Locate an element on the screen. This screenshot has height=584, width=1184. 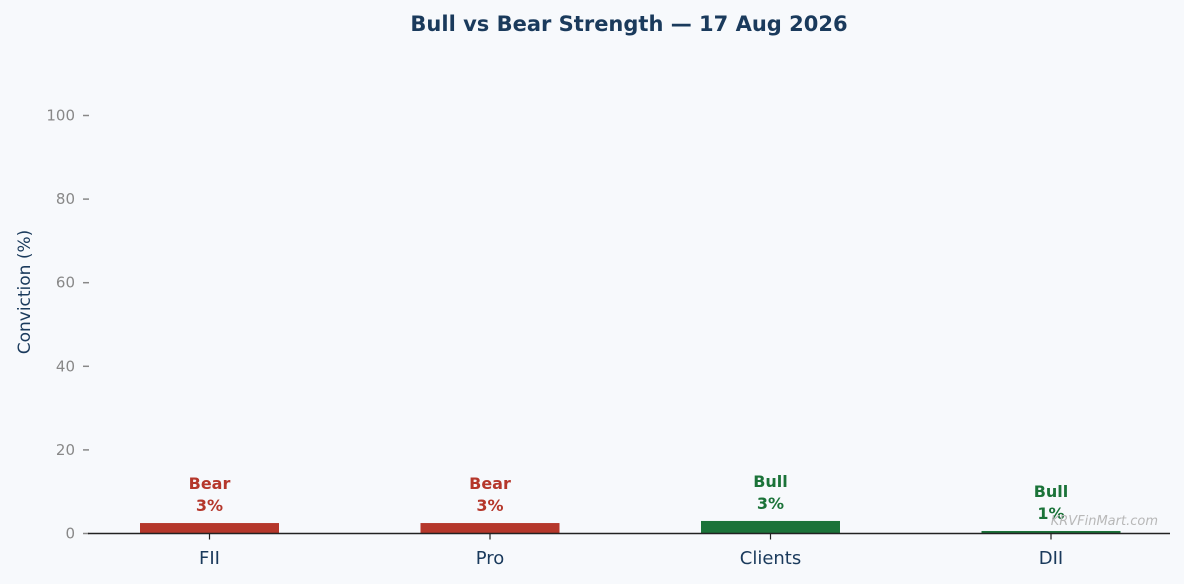
watermark: KRVFinMart.com is located at coordinates (1104, 521).